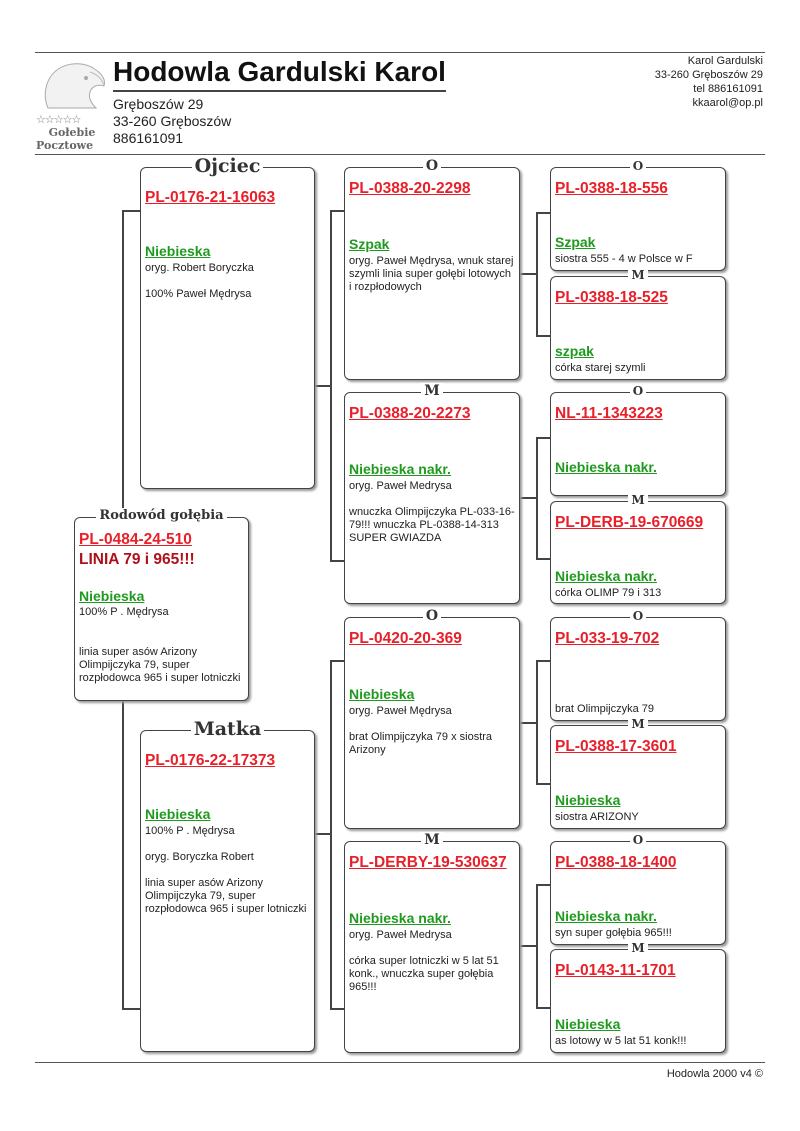  I want to click on ring-number: NL-11-1343223, so click(609, 413).